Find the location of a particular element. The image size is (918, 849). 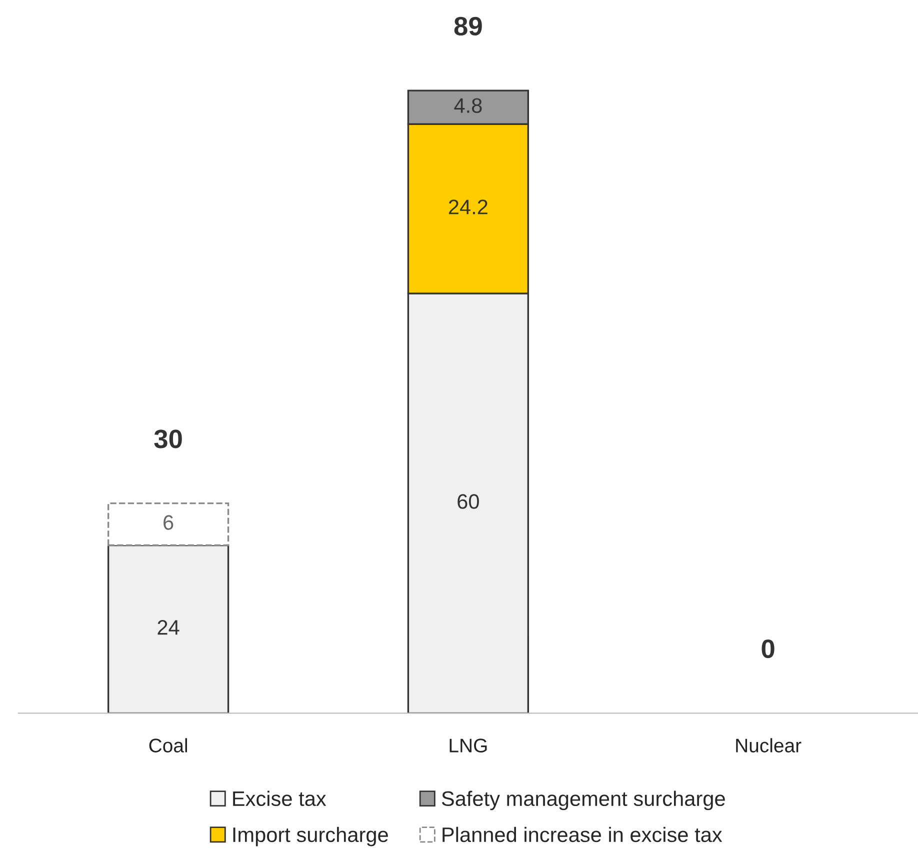

legend-label: Planned increase in excise tax is located at coordinates (582, 834).